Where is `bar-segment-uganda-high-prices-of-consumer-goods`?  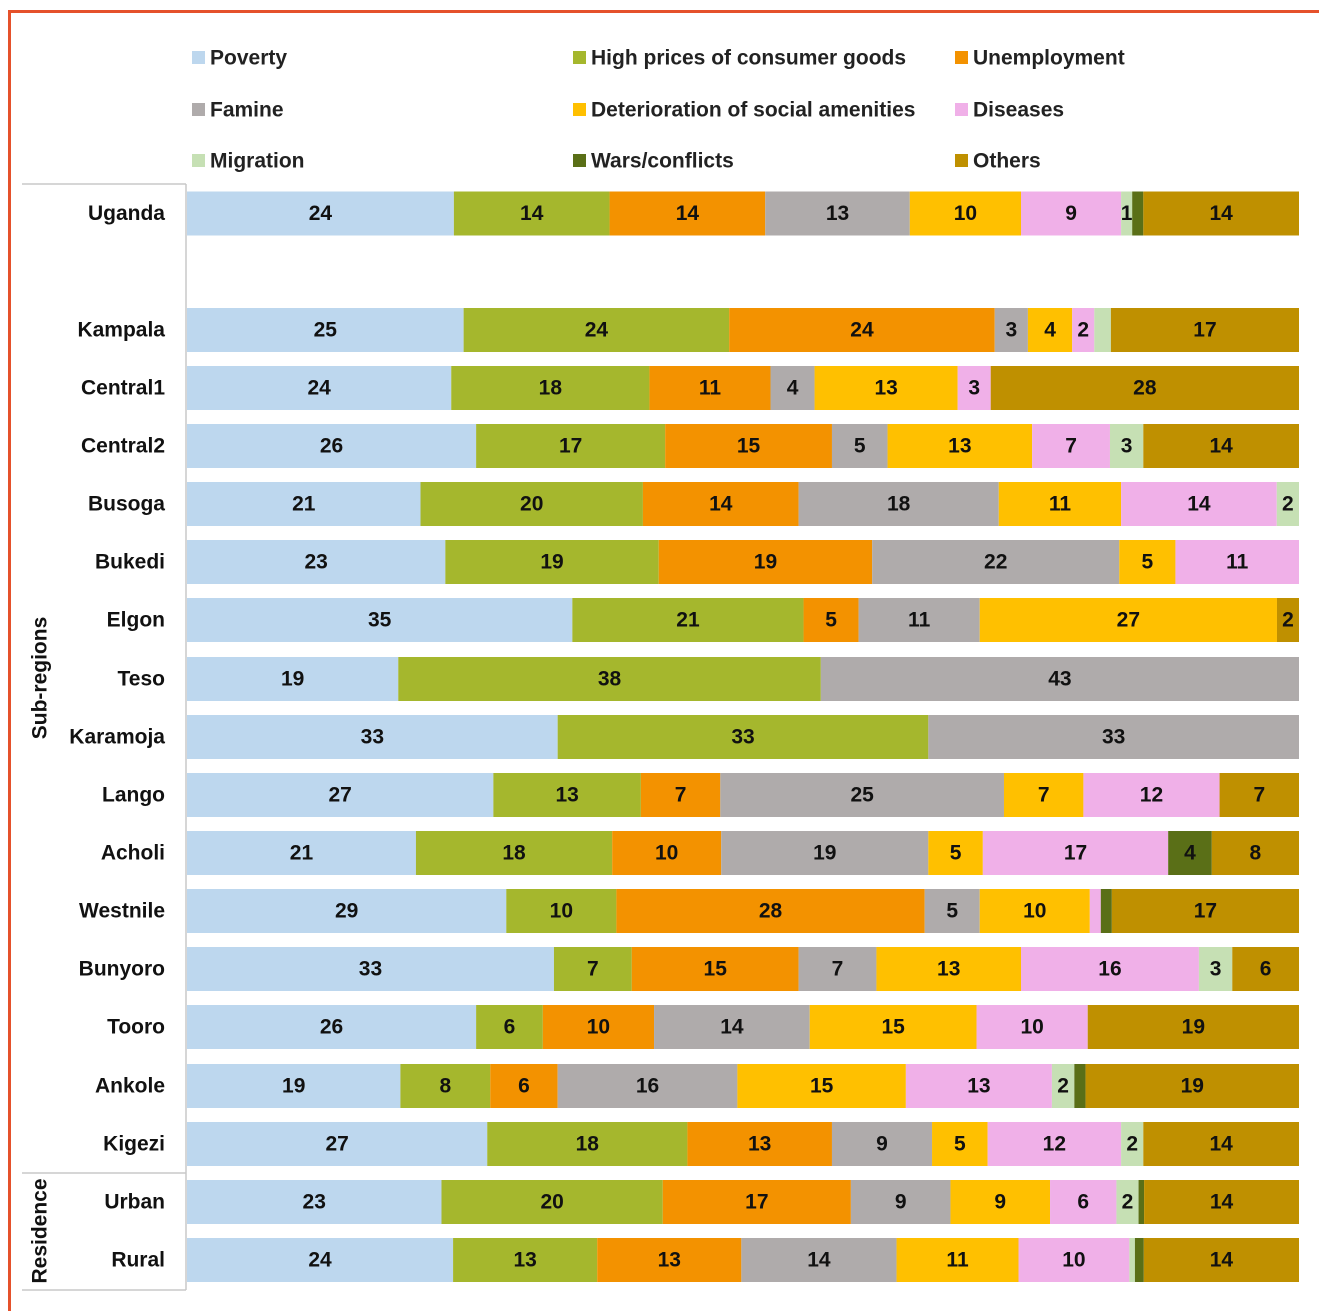 bar-segment-uganda-high-prices-of-consumer-goods is located at coordinates (531, 213).